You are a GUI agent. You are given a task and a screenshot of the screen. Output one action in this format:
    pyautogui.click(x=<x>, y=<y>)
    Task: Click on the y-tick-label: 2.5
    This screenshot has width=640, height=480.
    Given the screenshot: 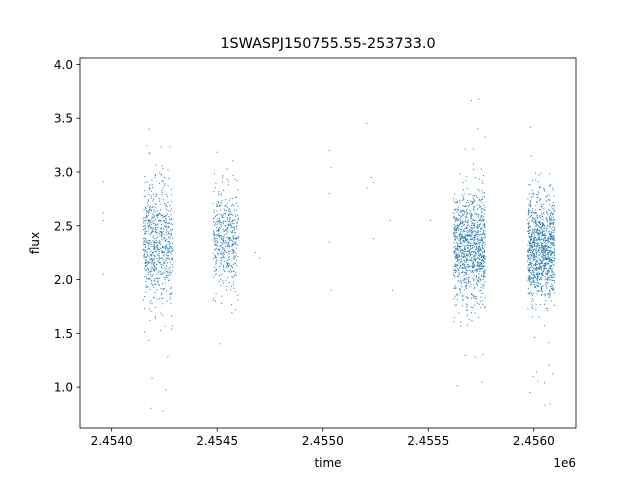 What is the action you would take?
    pyautogui.click(x=63, y=226)
    